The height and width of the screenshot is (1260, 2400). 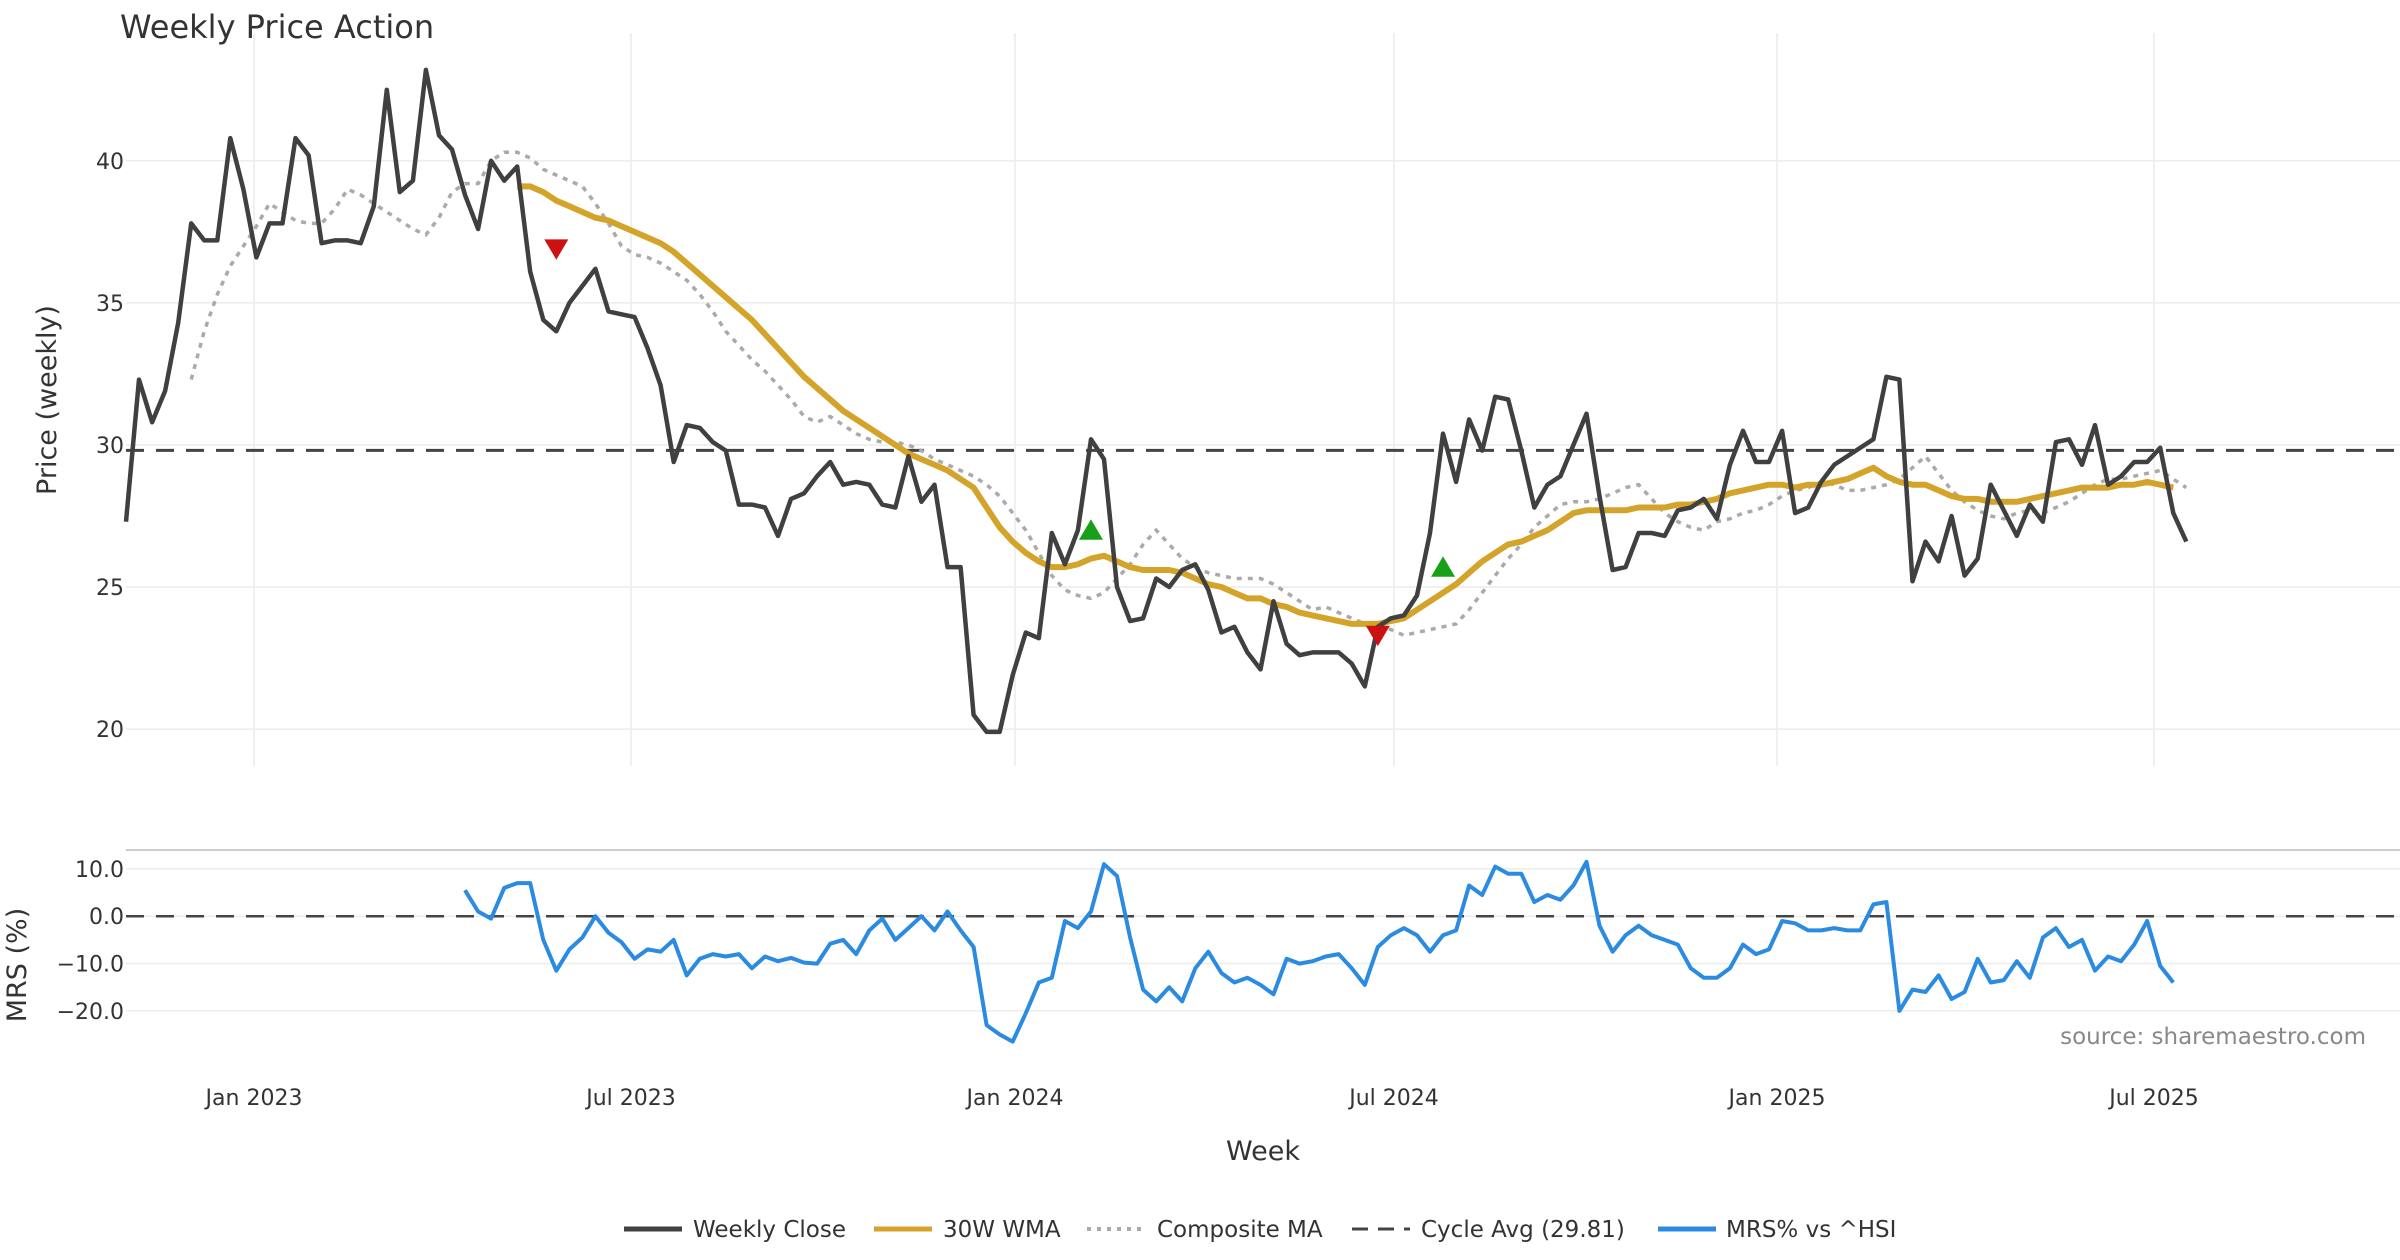 I want to click on x-tick-label: Jul 2023, so click(x=630, y=1098).